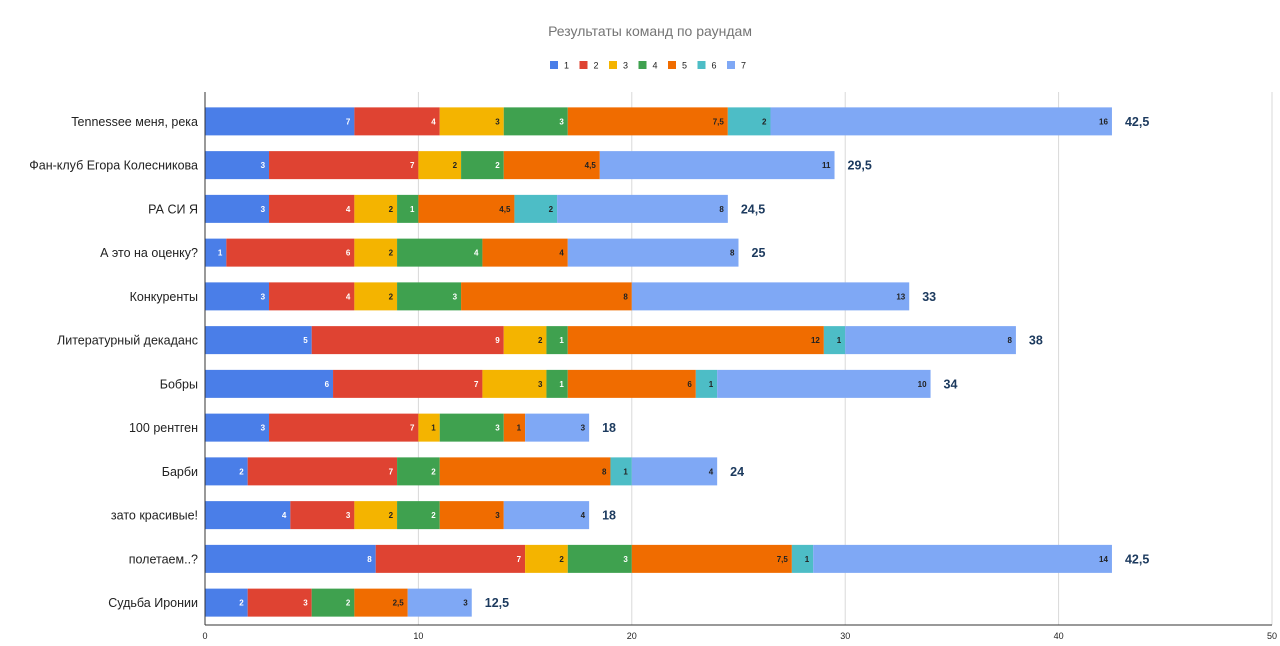  What do you see at coordinates (1272, 636) in the screenshot?
I see `x-tick-label: 50` at bounding box center [1272, 636].